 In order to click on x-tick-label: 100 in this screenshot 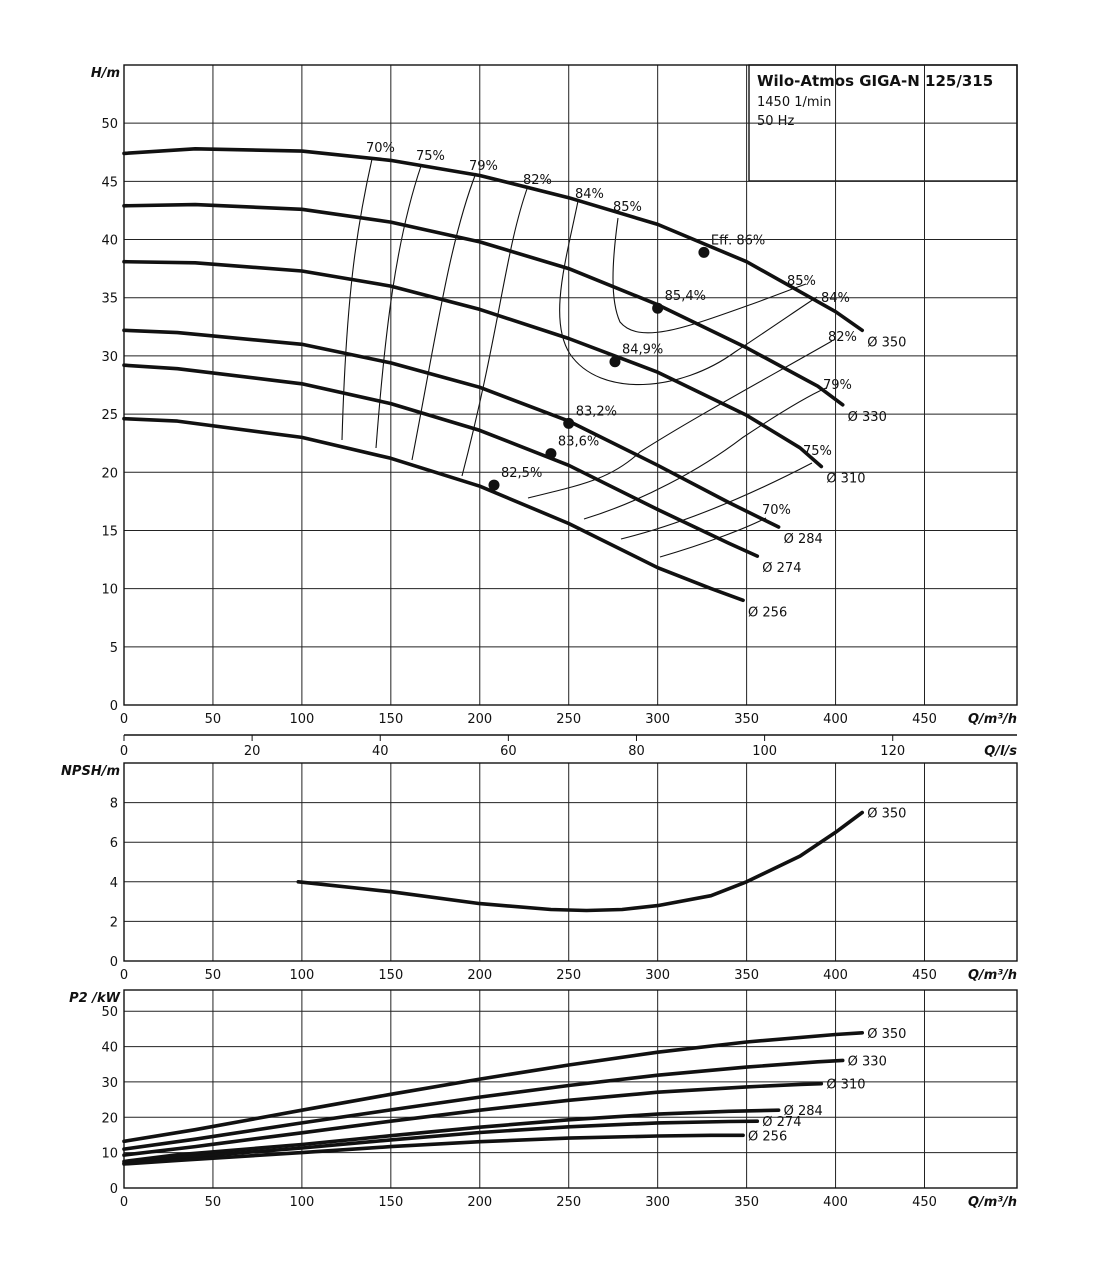, I will do `click(301, 1202)`.